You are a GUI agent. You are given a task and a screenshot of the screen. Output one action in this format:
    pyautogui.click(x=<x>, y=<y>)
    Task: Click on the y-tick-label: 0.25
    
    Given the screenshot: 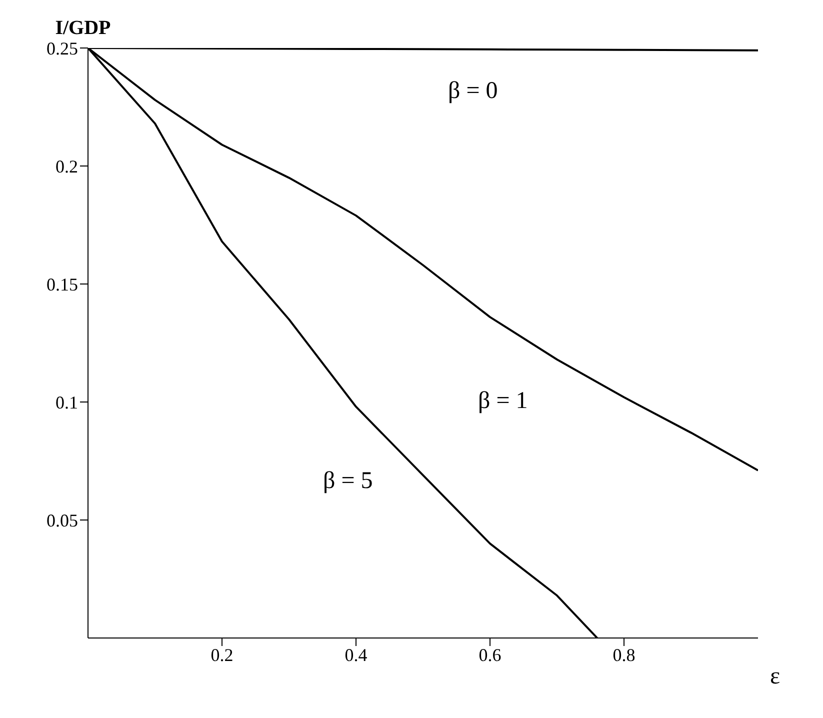 What is the action you would take?
    pyautogui.click(x=62, y=48)
    